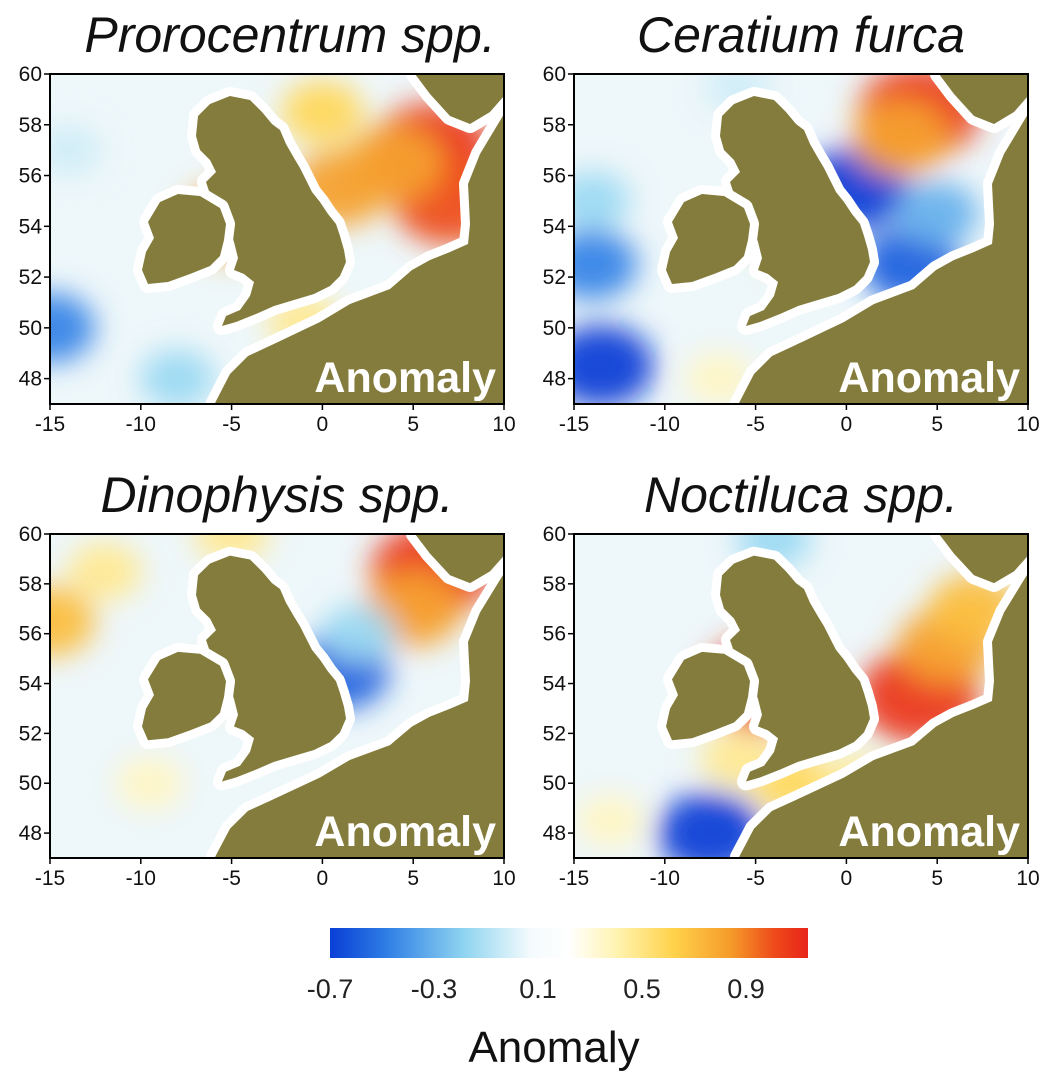 This screenshot has width=1060, height=1082. I want to click on colorbar-tick: 0.1, so click(538, 989).